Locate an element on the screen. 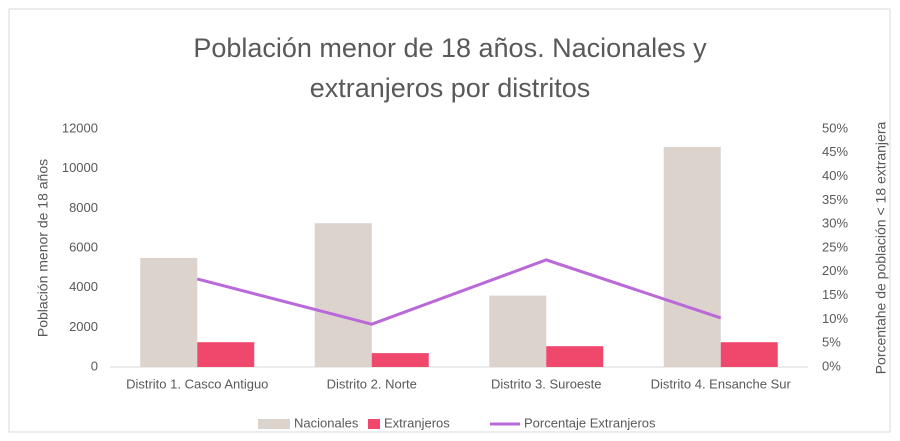 The image size is (900, 441). y2-tick-label: 40% is located at coordinates (835, 175).